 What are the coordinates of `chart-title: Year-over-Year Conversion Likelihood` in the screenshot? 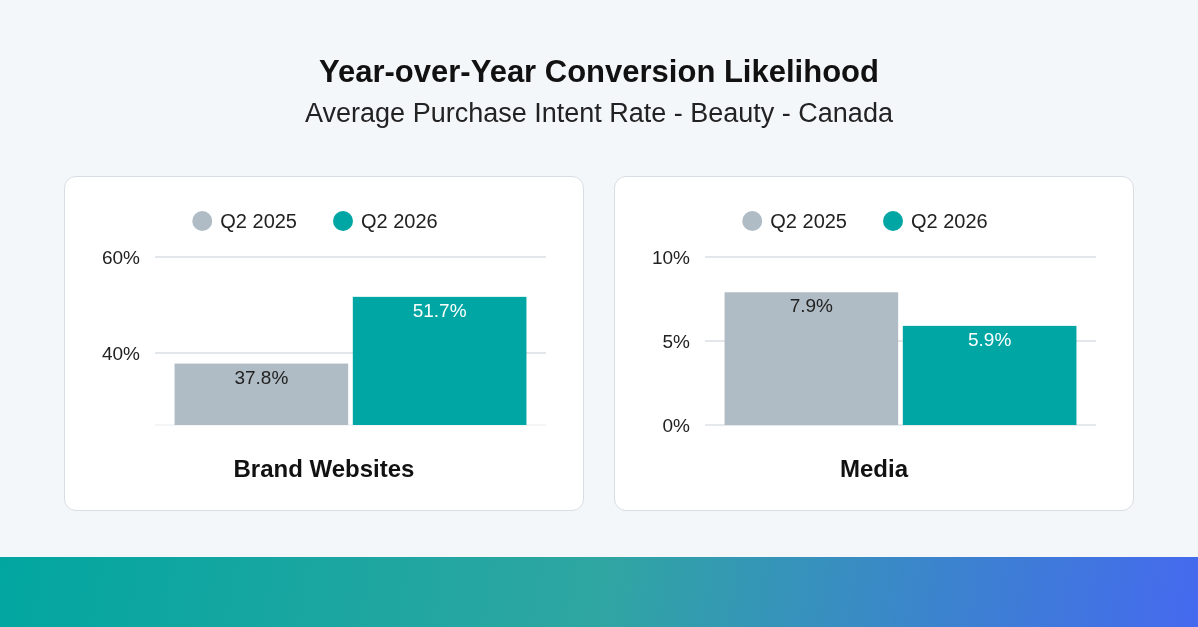 It's located at (599, 71).